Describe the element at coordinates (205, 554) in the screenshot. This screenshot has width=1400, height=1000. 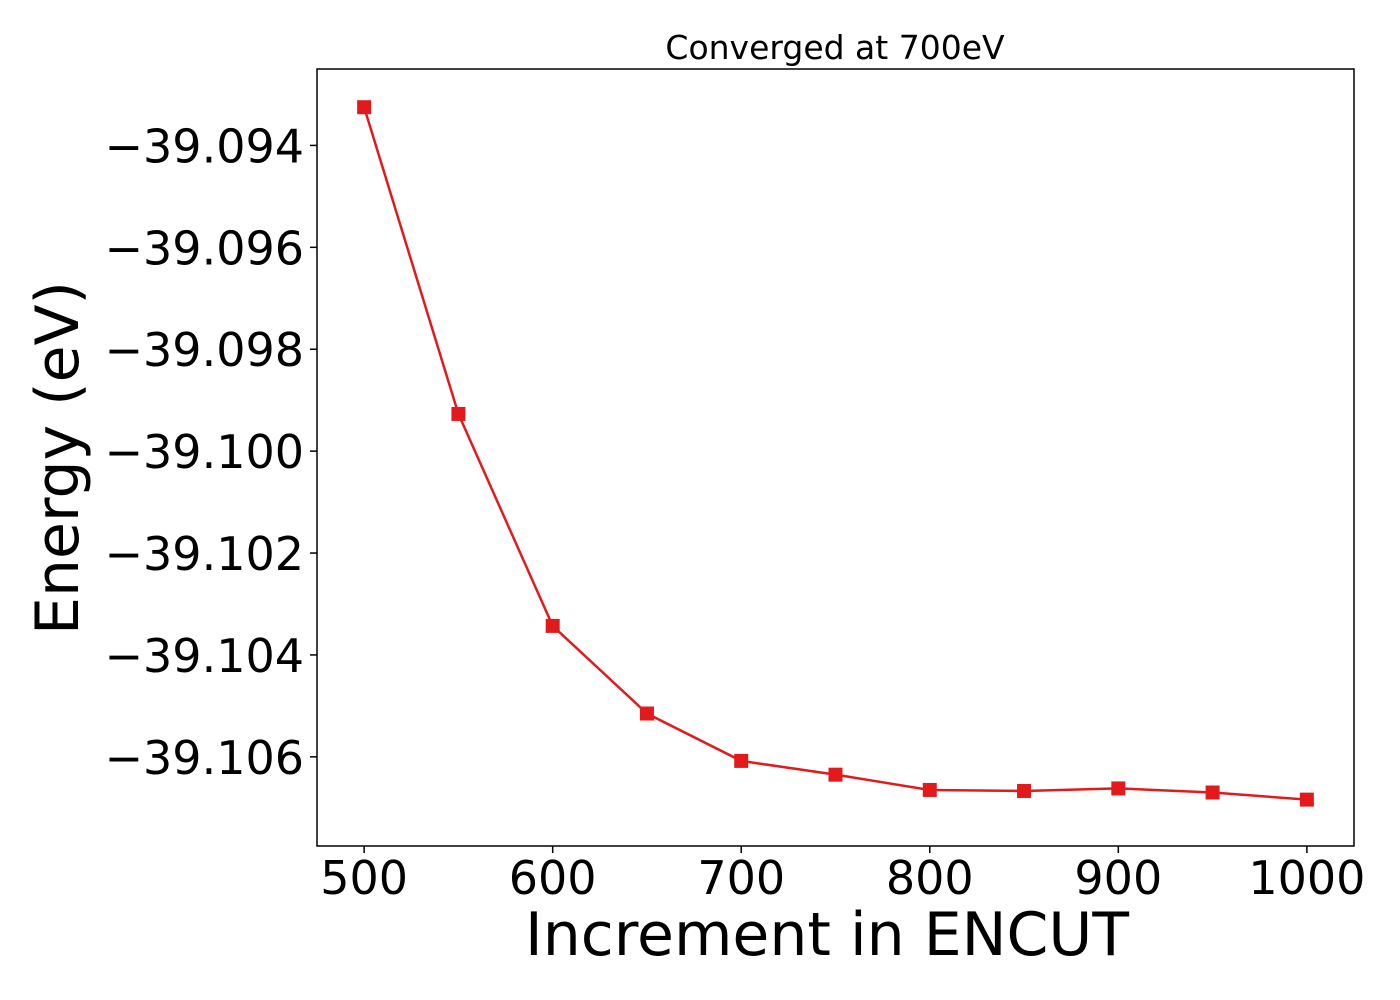
I see `y-tick-label: −39.102` at that location.